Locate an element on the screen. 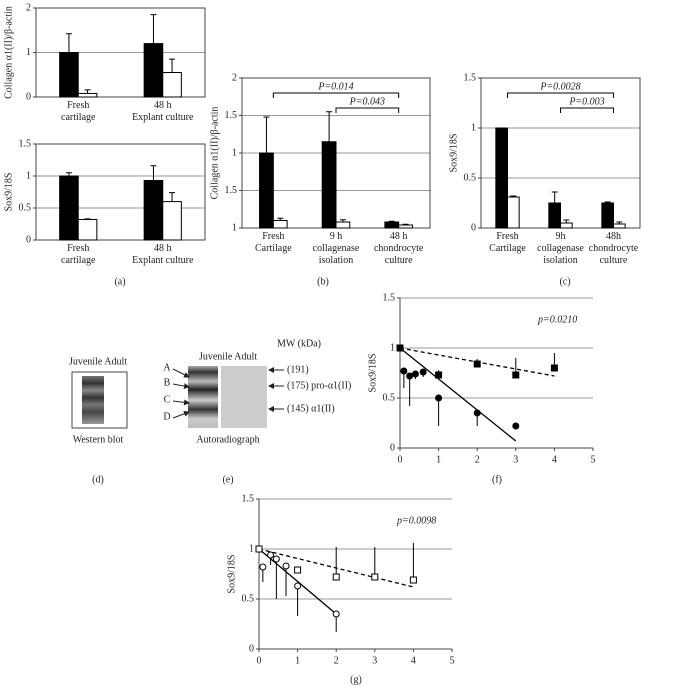 This screenshot has width=676, height=687. bracket is located at coordinates (587, 110).